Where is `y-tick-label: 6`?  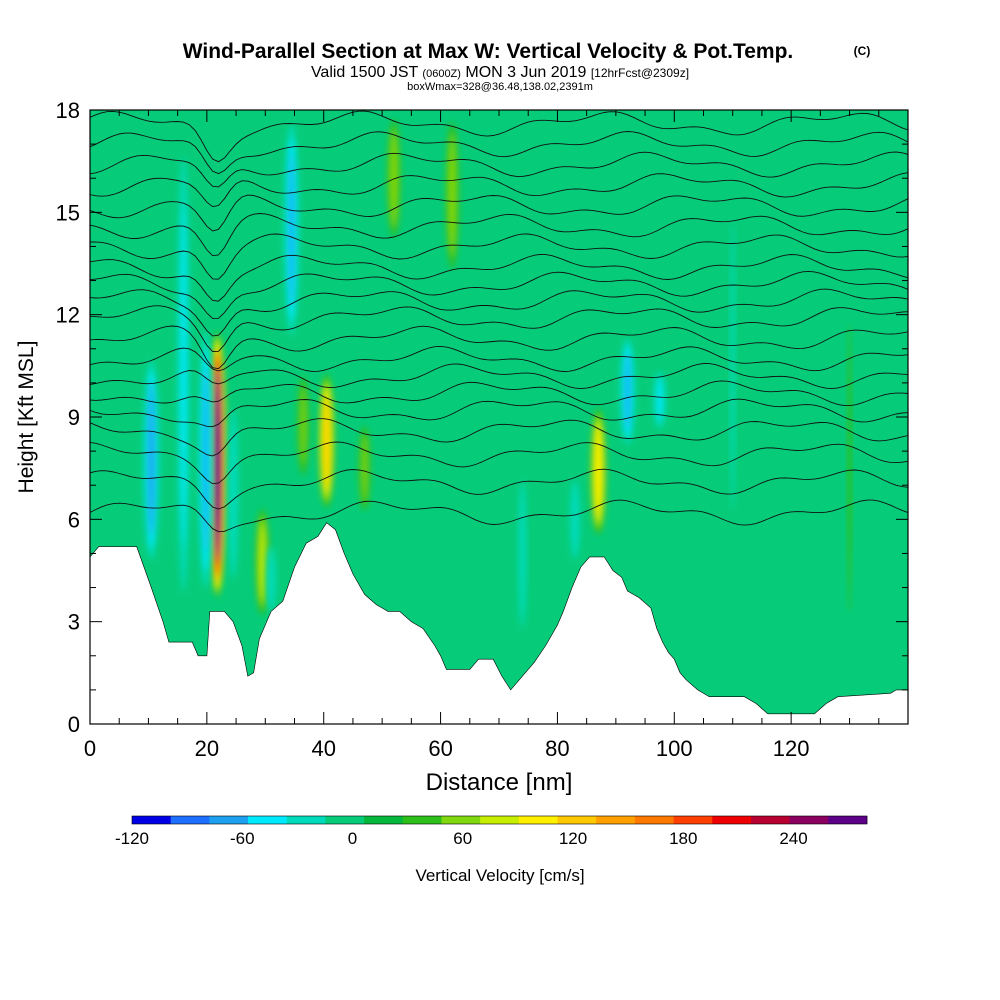 y-tick-label: 6 is located at coordinates (74, 519).